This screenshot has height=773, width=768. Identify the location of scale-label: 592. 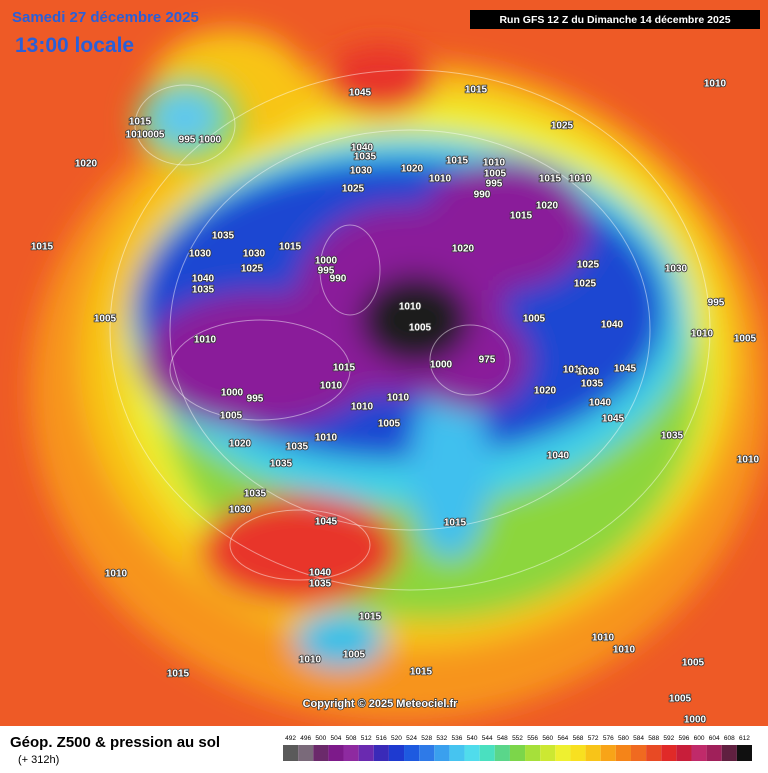
(668, 738).